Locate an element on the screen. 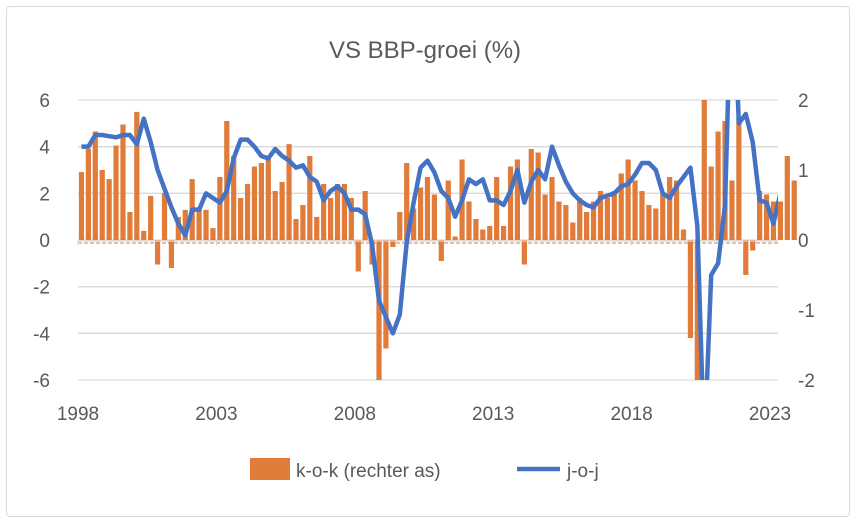  x-axis-tick-label: 2008 is located at coordinates (355, 414).